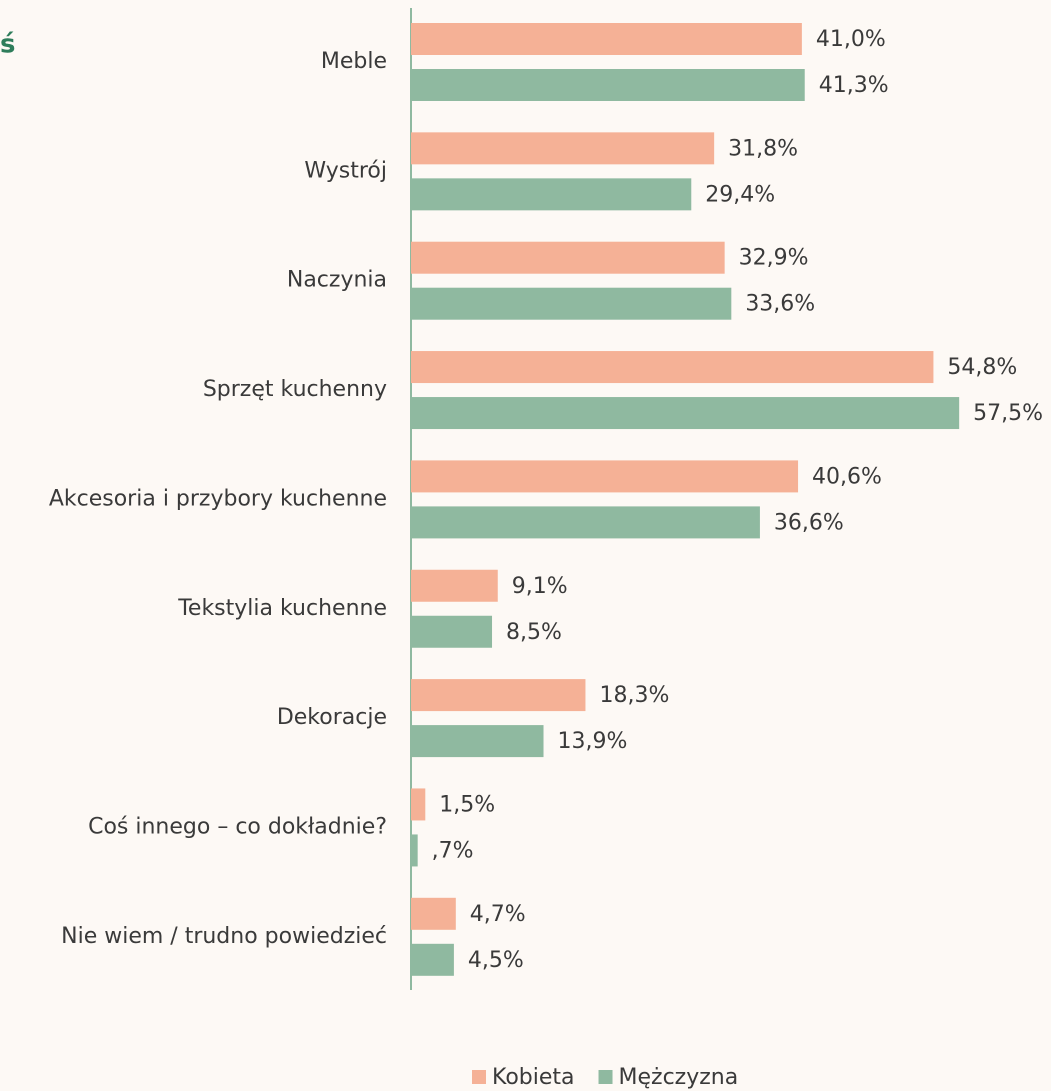  I want to click on category-label: Akcesoria i przybory kuchenne, so click(218, 498).